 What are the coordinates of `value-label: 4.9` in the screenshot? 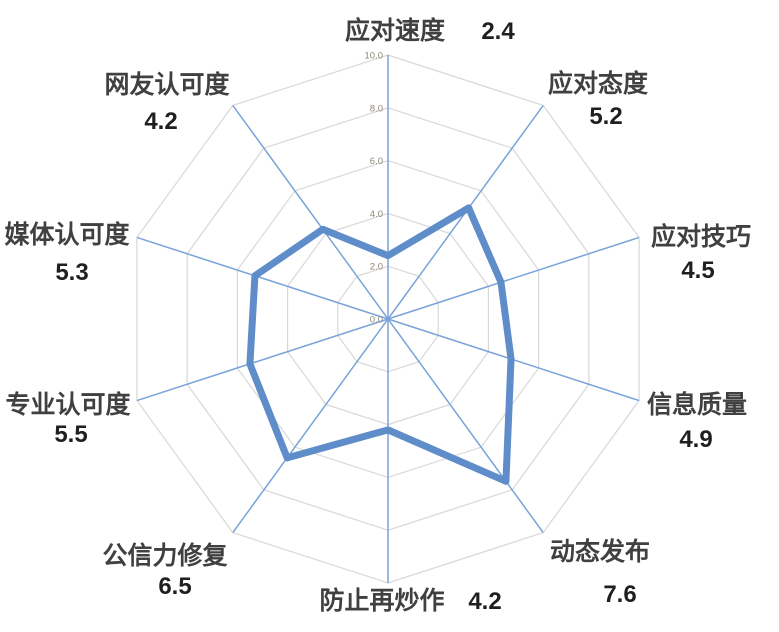 It's located at (696, 439).